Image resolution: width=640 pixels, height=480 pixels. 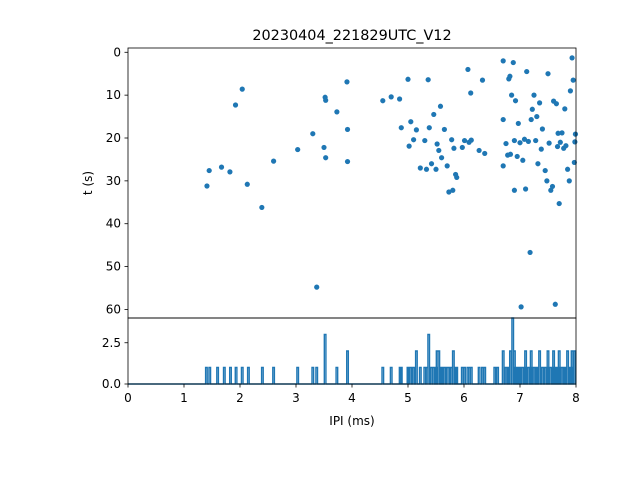 What do you see at coordinates (128, 398) in the screenshot?
I see `x-tick-label: 0` at bounding box center [128, 398].